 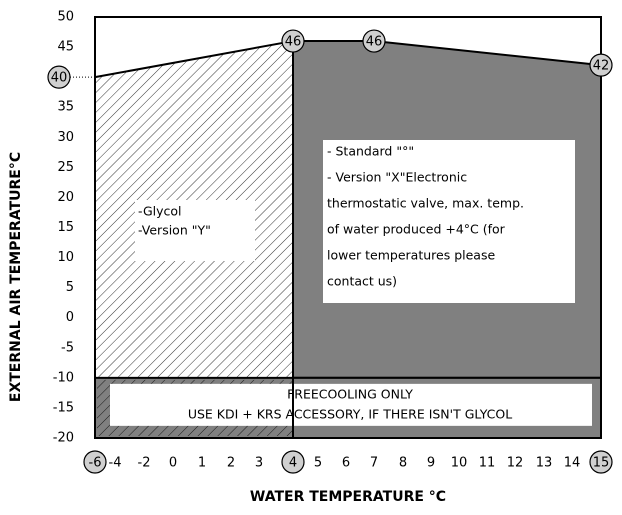 What do you see at coordinates (397, 177) in the screenshot?
I see `standard-label: - Version "X"Electronic` at bounding box center [397, 177].